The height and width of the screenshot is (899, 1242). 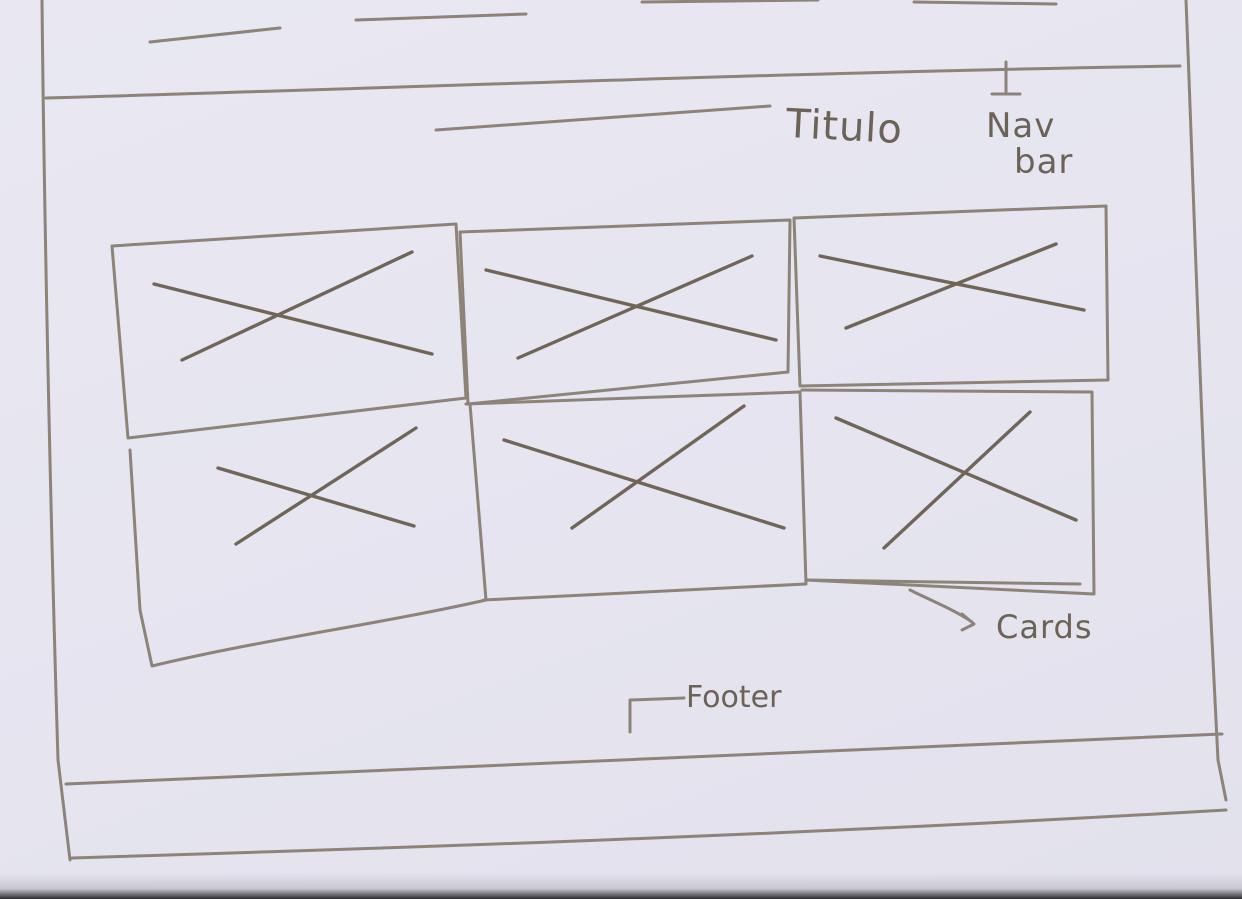 I want to click on bar-annotation: bar, so click(x=1044, y=162).